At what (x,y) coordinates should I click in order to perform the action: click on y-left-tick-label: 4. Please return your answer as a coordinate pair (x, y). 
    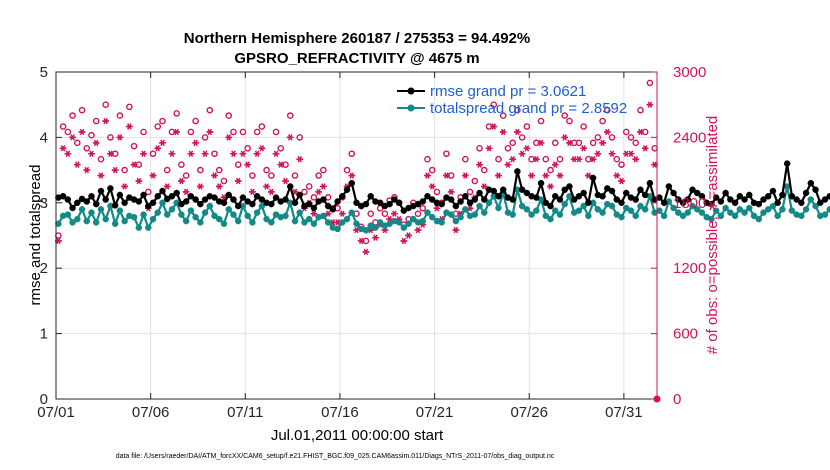
    Looking at the image, I should click on (44, 137).